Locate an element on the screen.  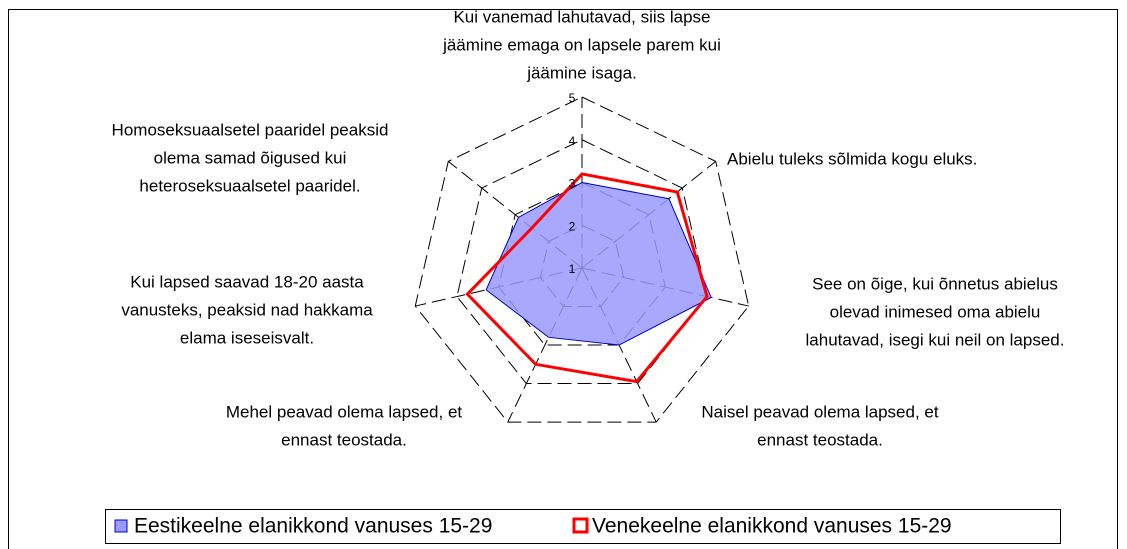
category-label: jäämine emaga on lapsele parem kui is located at coordinates (581, 44).